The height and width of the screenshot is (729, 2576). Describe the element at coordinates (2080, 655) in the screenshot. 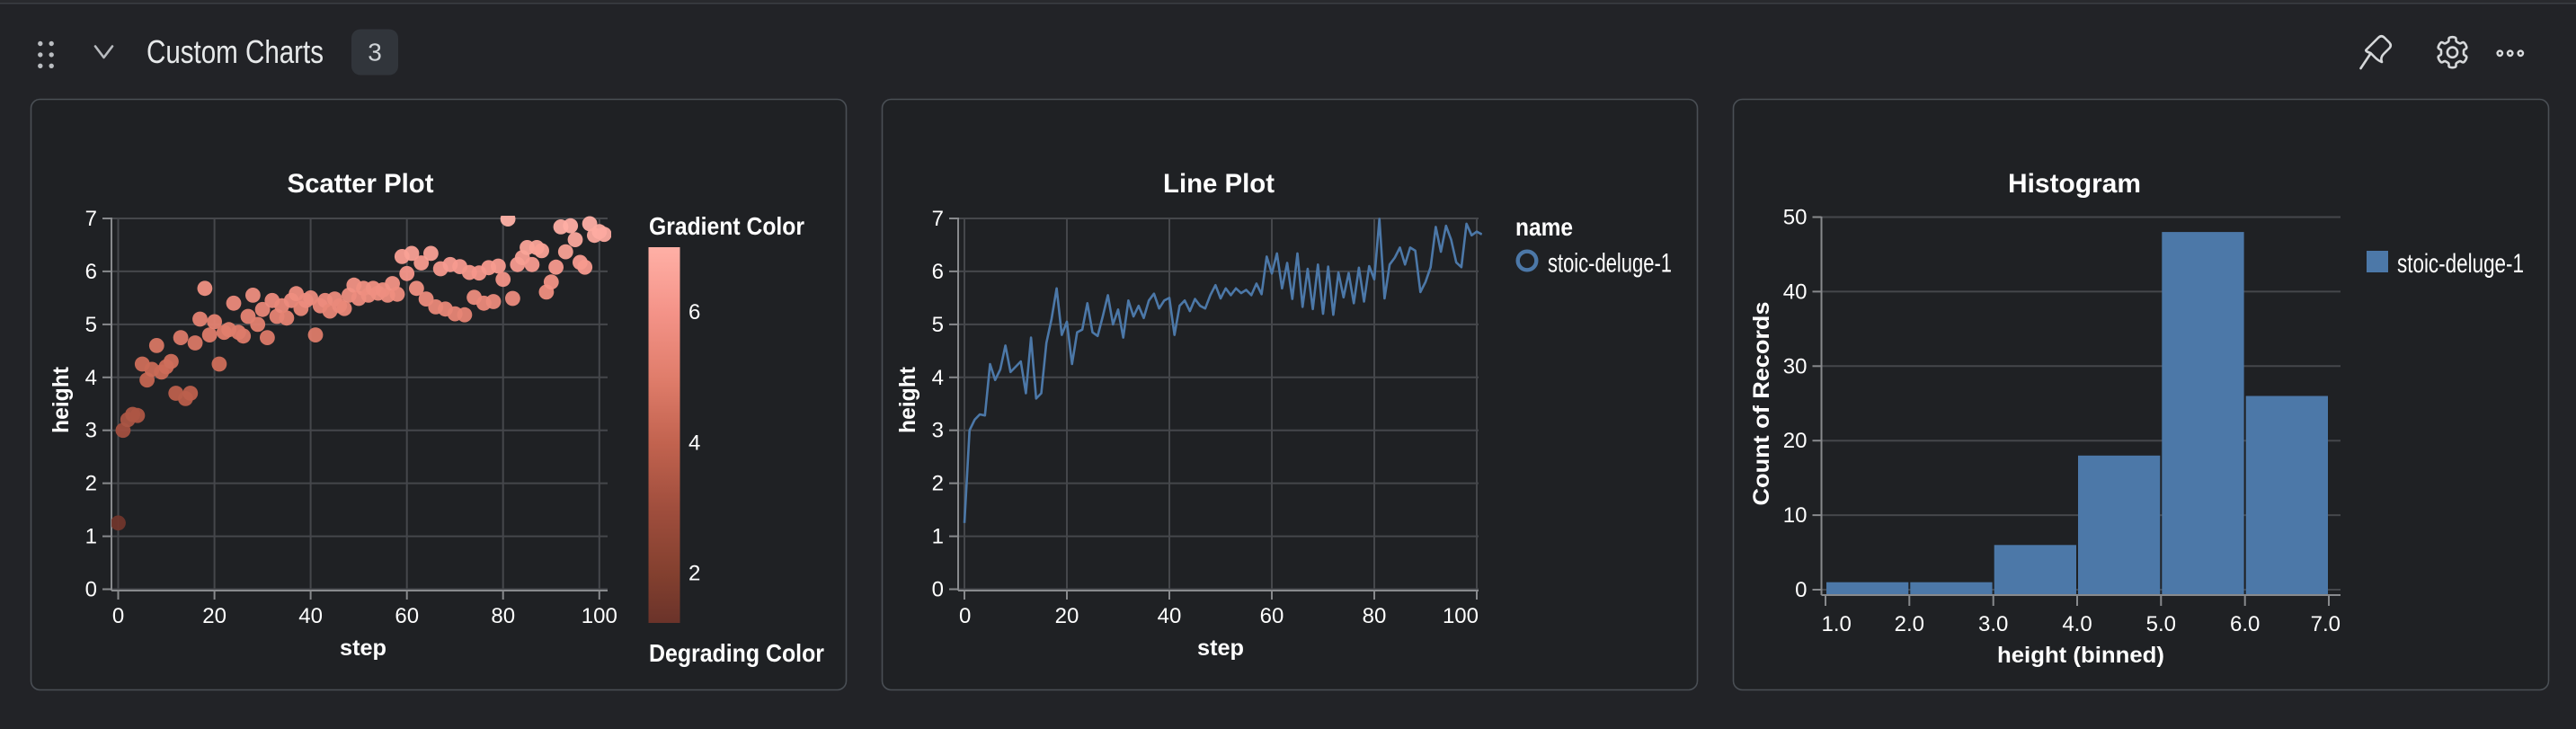

I see `svg-text: height (binned)` at that location.